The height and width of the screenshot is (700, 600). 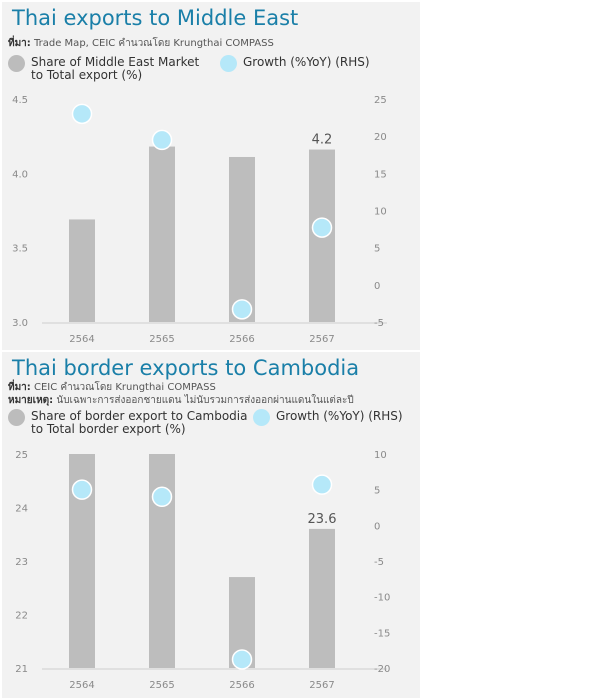 What do you see at coordinates (21, 669) in the screenshot?
I see `y-tick-label: 21` at bounding box center [21, 669].